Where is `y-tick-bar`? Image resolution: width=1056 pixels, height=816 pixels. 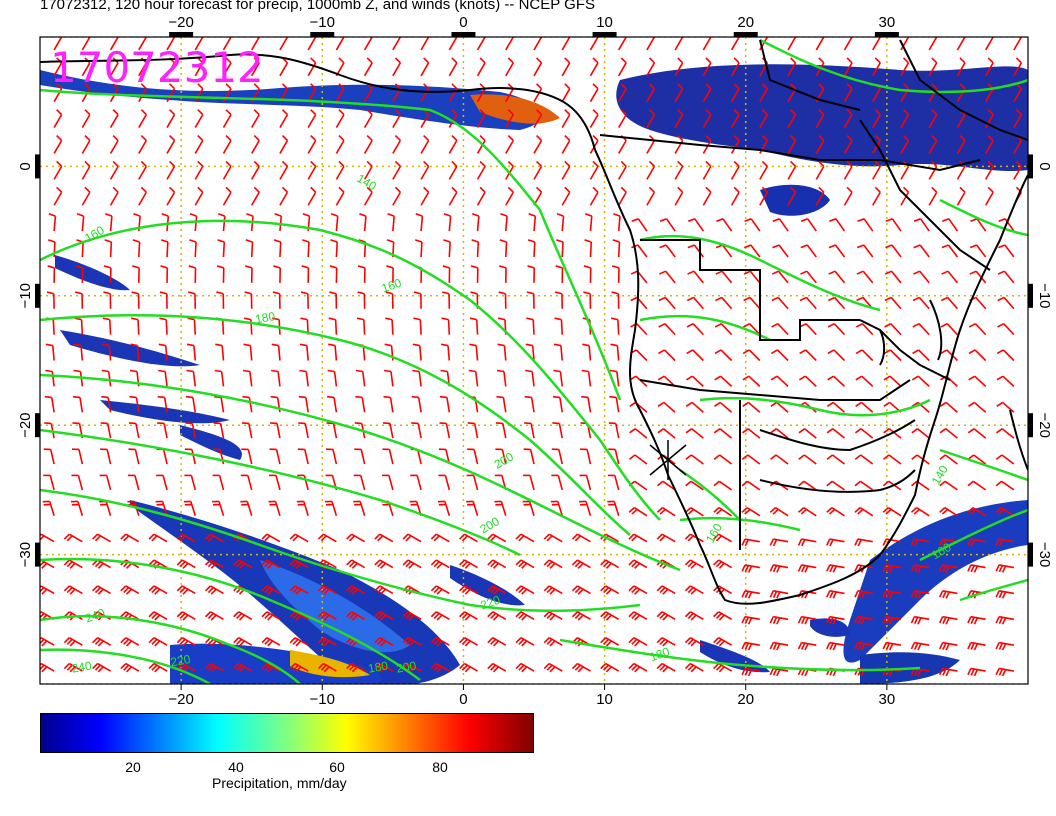
y-tick-bar is located at coordinates (37, 425).